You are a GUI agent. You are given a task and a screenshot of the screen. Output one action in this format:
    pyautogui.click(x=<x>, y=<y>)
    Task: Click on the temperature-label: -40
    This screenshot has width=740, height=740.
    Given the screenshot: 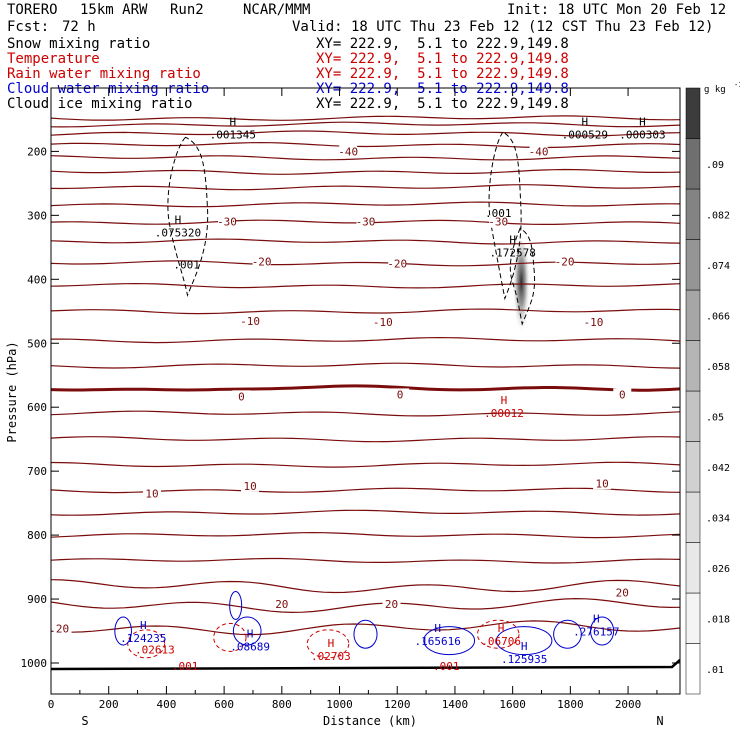 What is the action you would take?
    pyautogui.click(x=348, y=151)
    